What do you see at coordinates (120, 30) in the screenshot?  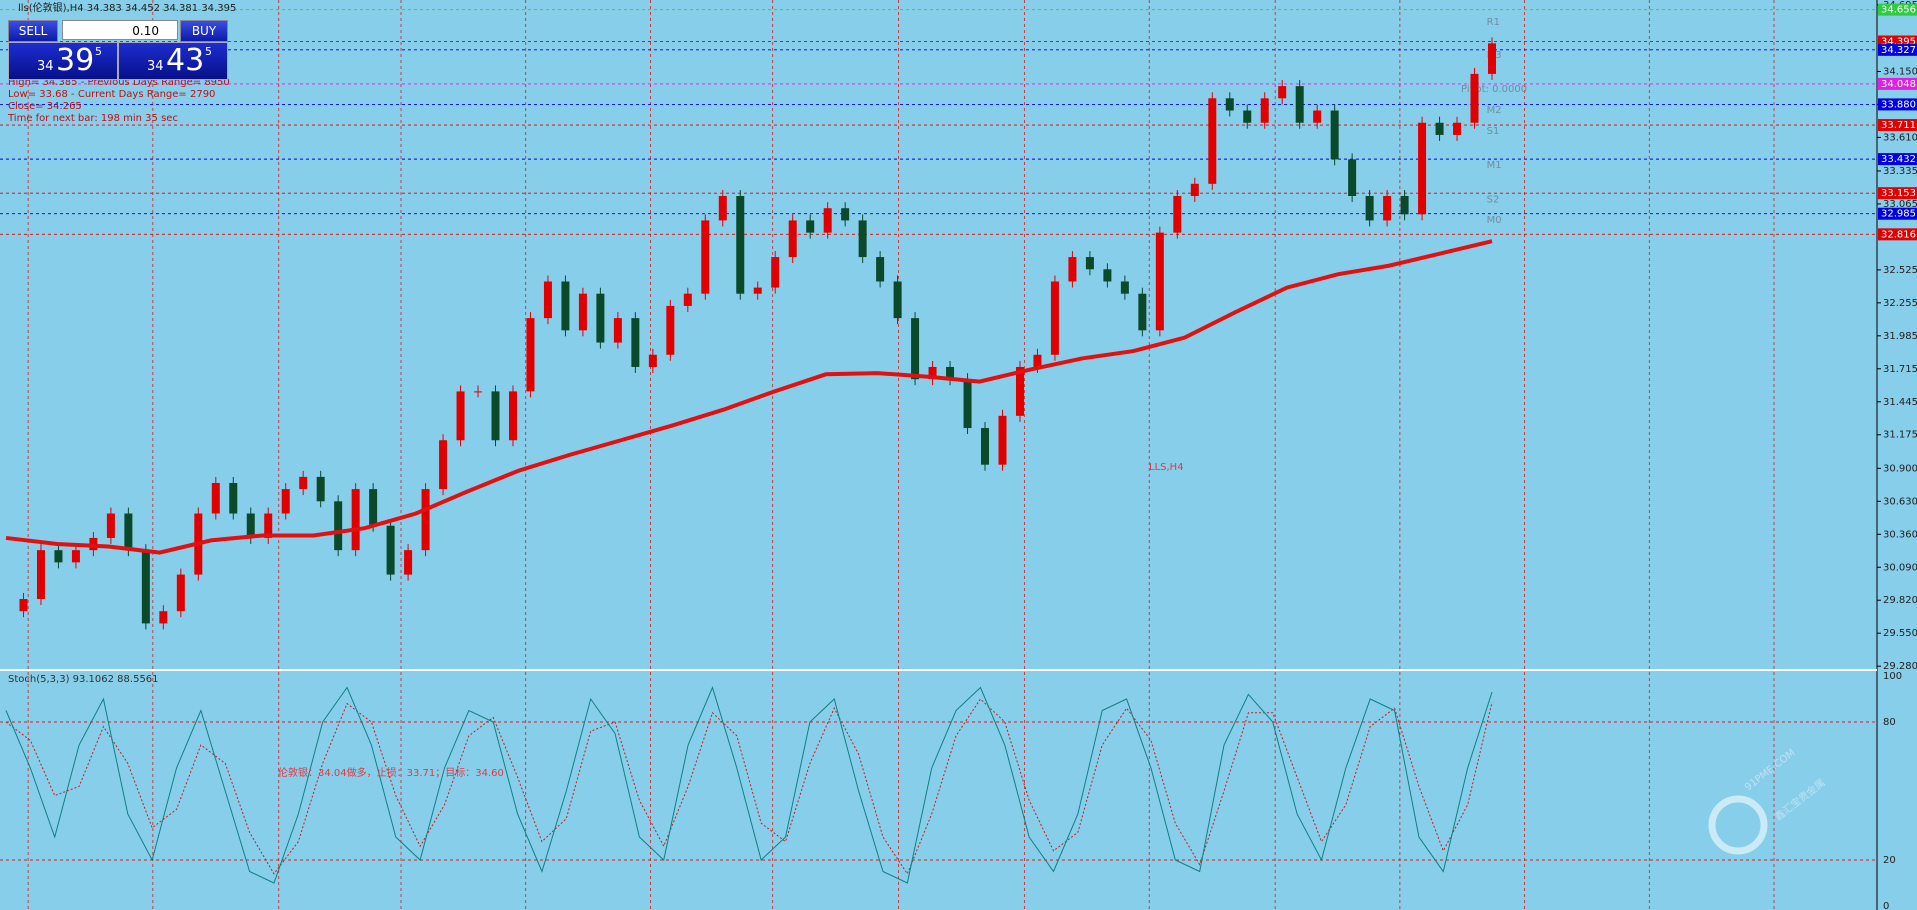 I see `lot-input: 0.10` at bounding box center [120, 30].